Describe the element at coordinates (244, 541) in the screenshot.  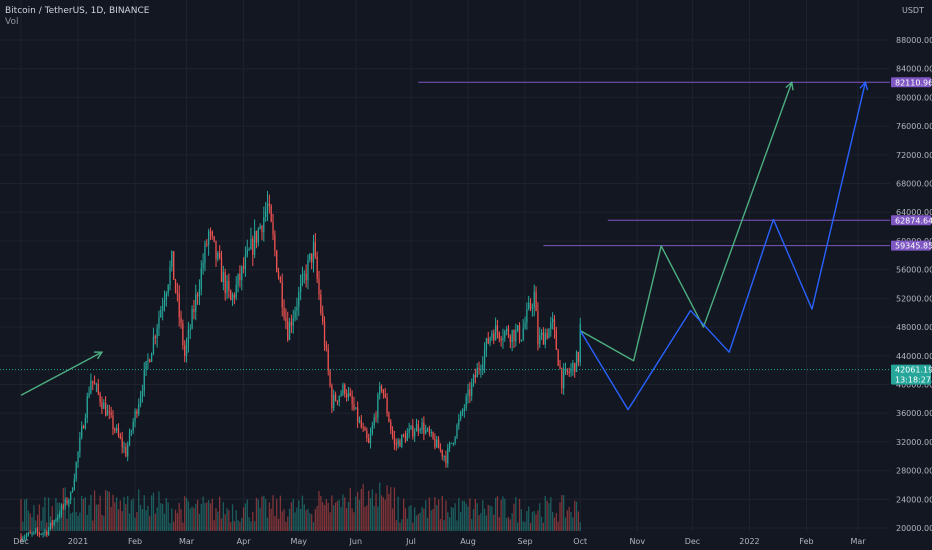
I see `x-tick-label: Apr` at that location.